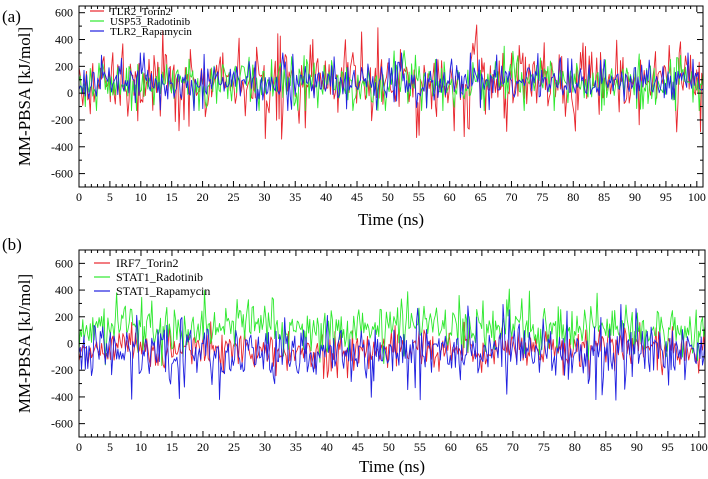  What do you see at coordinates (12, 244) in the screenshot?
I see `panel-label: (b)` at bounding box center [12, 244].